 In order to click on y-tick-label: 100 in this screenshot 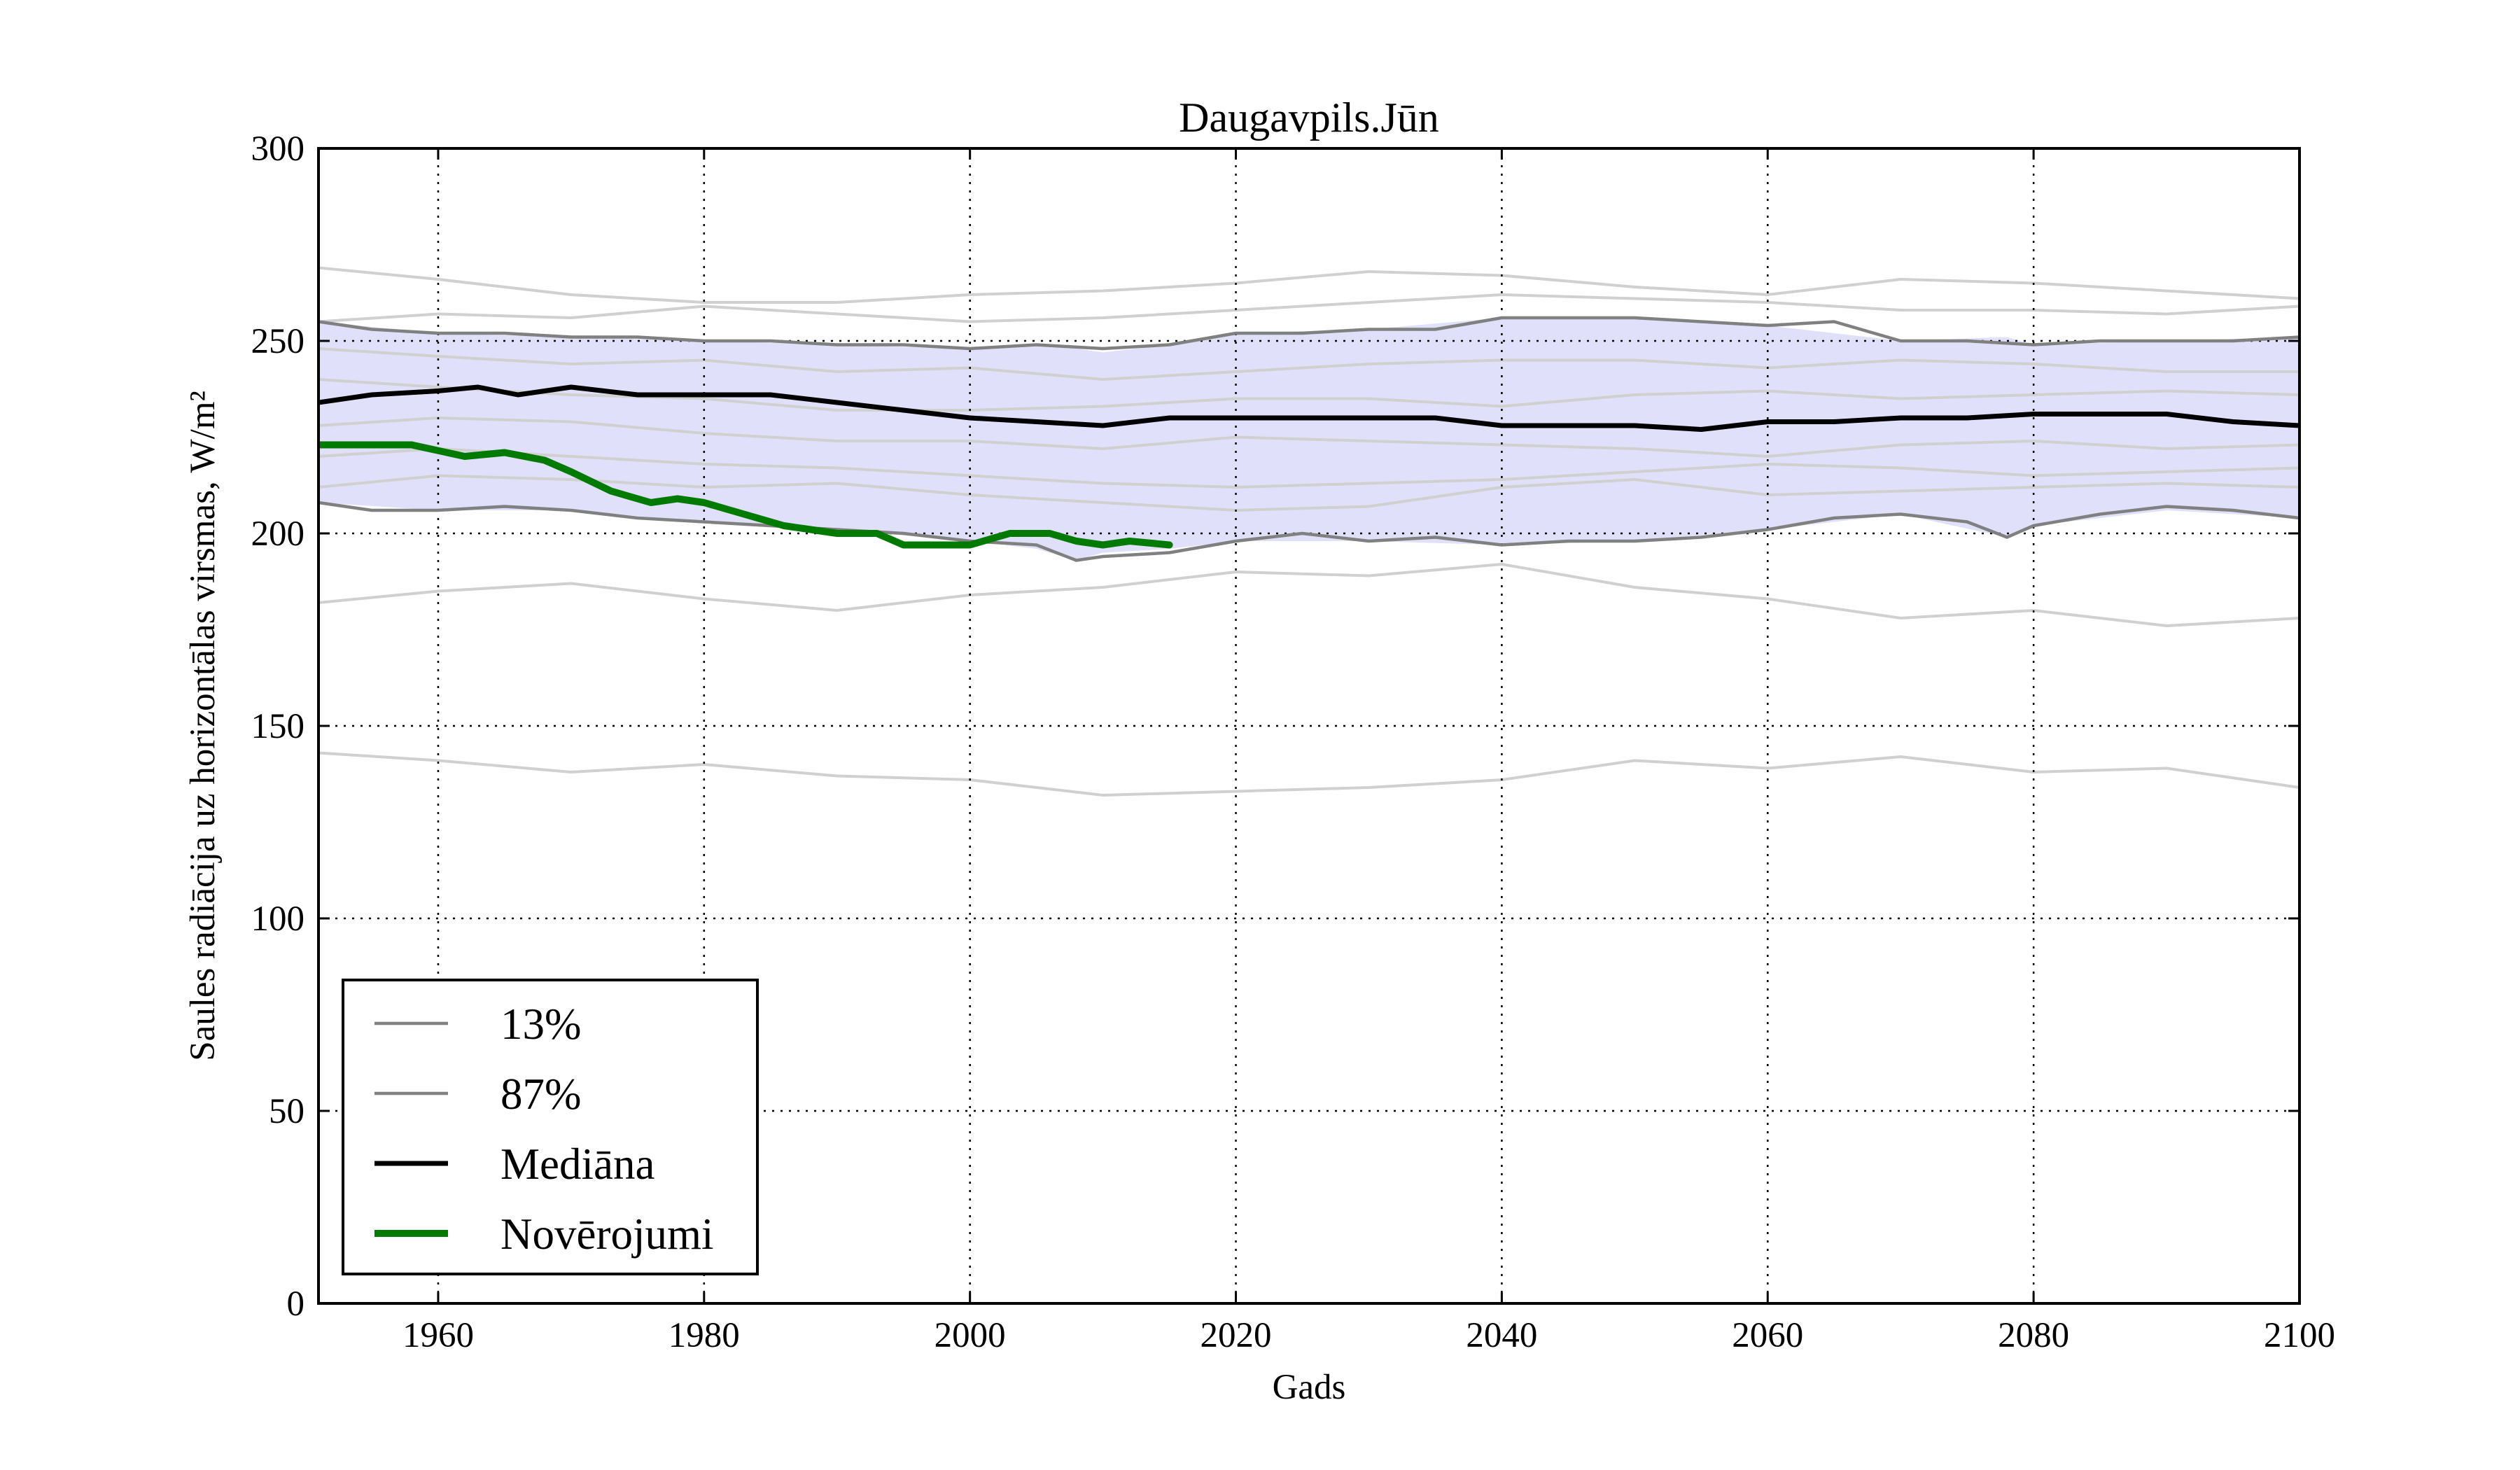, I will do `click(278, 919)`.